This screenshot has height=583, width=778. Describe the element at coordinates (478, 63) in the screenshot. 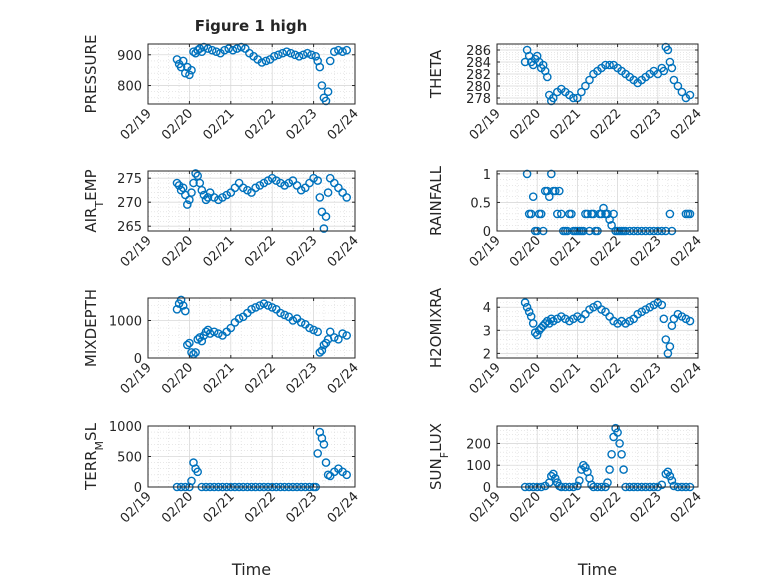

I see `y-tick-label: 284` at that location.